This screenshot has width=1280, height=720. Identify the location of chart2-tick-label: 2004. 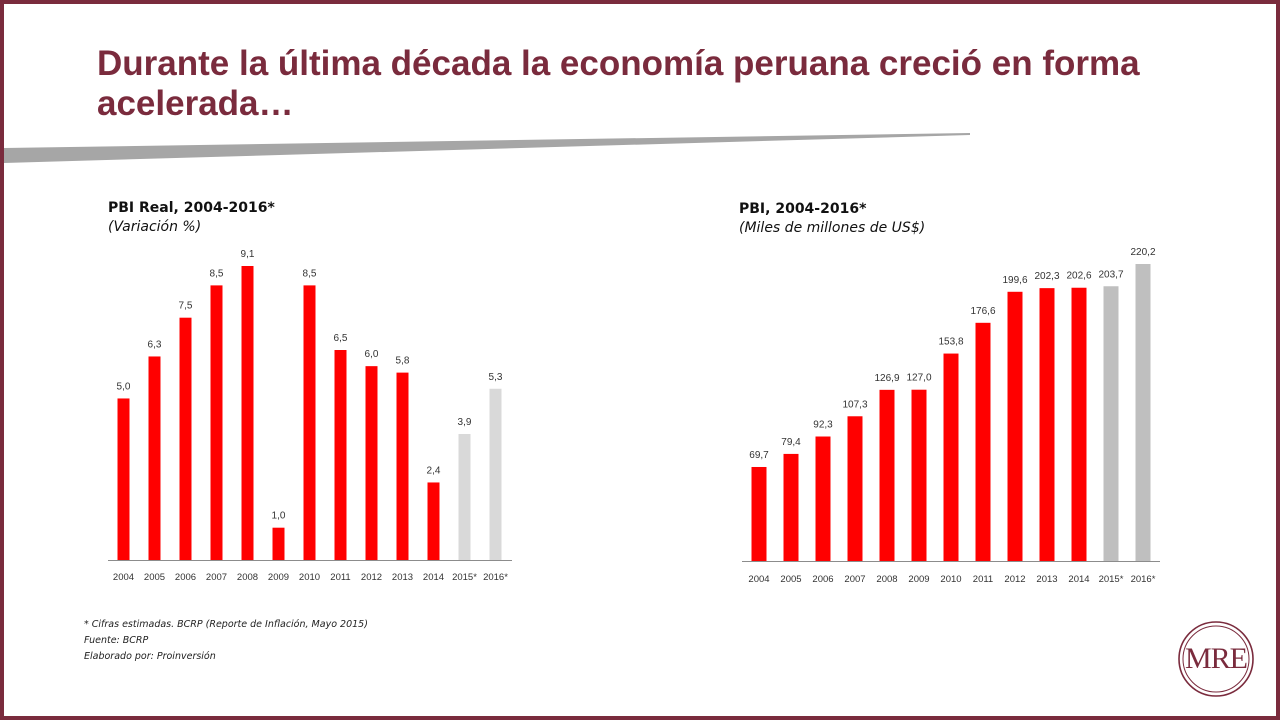
(758, 579).